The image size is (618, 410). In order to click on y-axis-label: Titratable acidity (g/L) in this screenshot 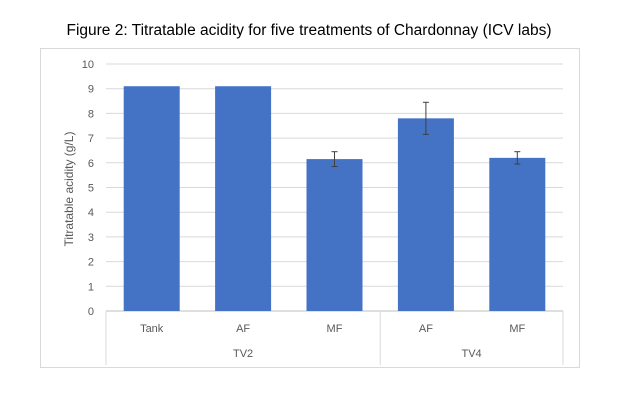, I will do `click(69, 189)`.